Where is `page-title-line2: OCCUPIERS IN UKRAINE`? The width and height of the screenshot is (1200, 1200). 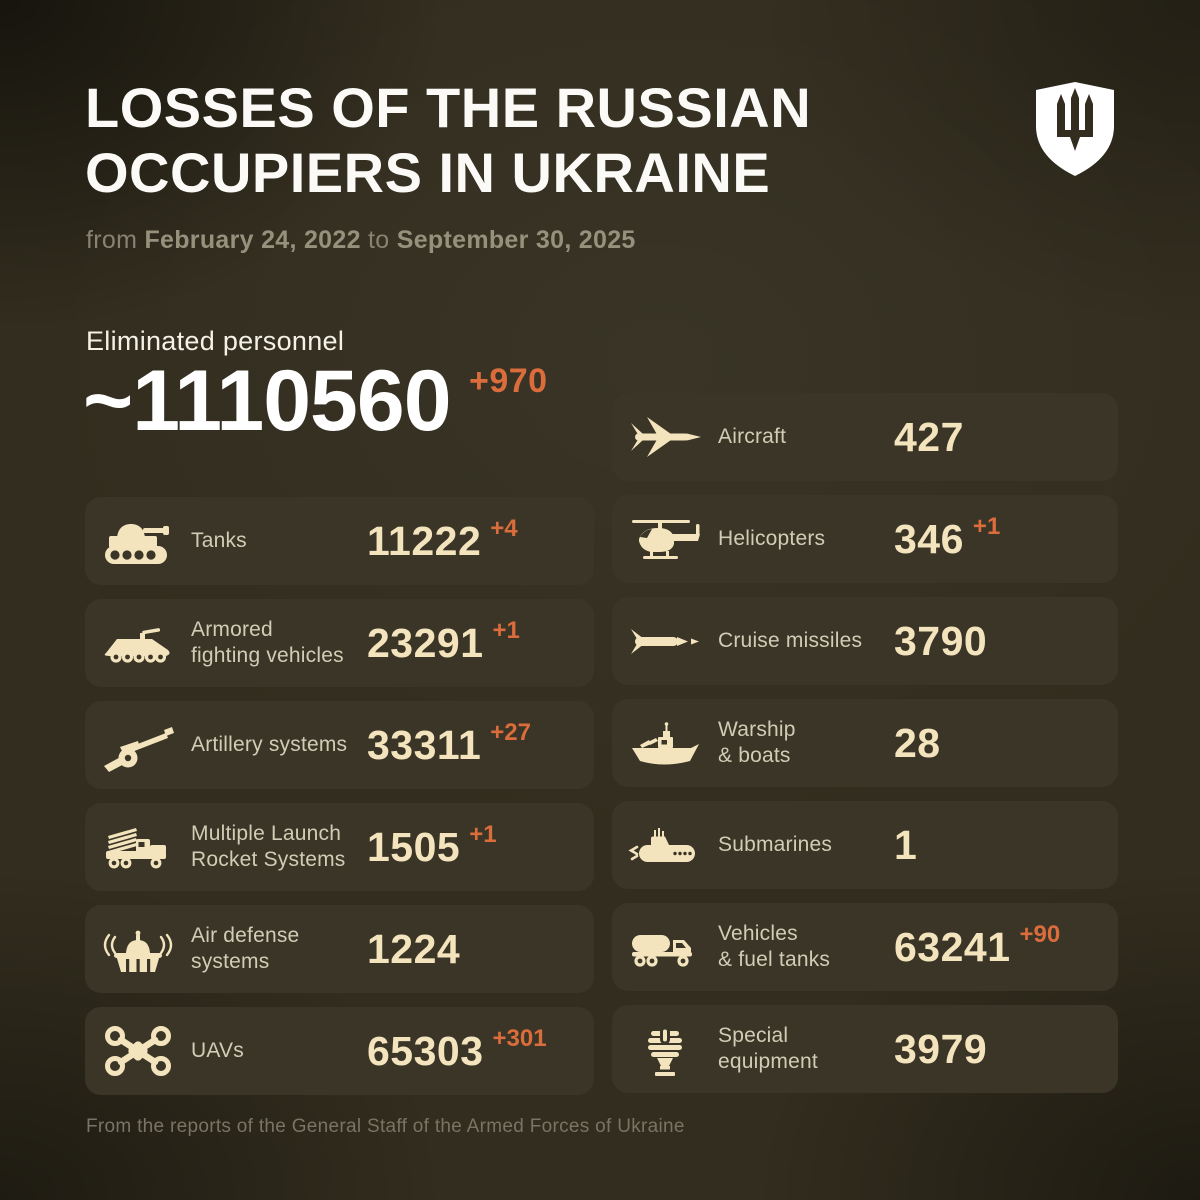
page-title-line2: OCCUPIERS IN UKRAINE is located at coordinates (428, 172).